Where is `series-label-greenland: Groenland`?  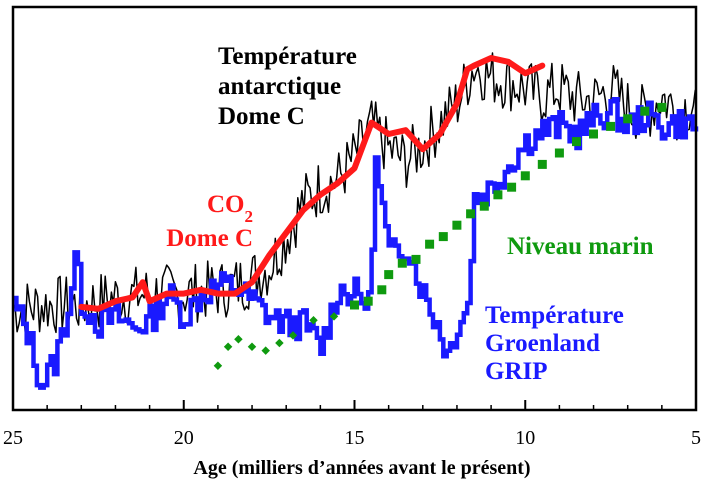 series-label-greenland: Groenland is located at coordinates (542, 343).